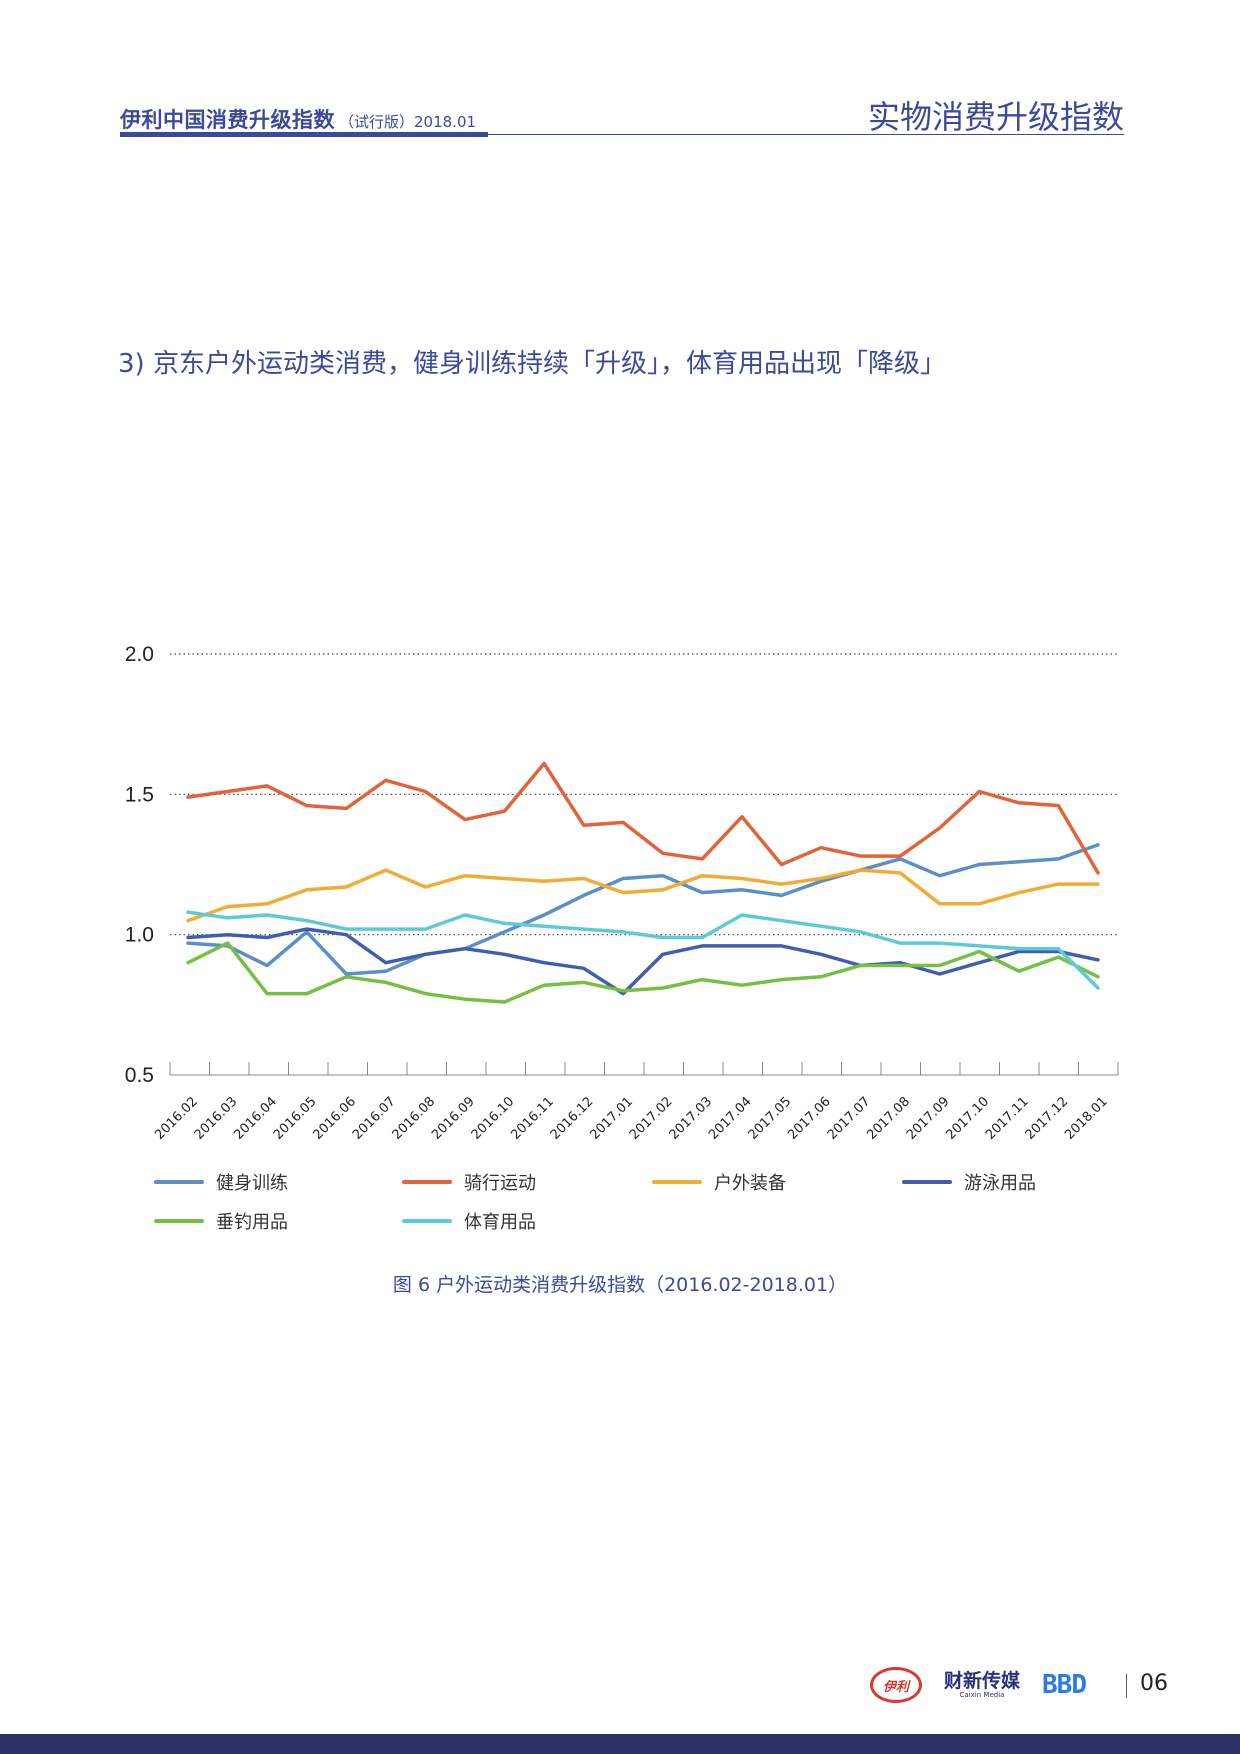  Describe the element at coordinates (691, 1118) in the screenshot. I see `x-tick-label: 2017.03` at that location.